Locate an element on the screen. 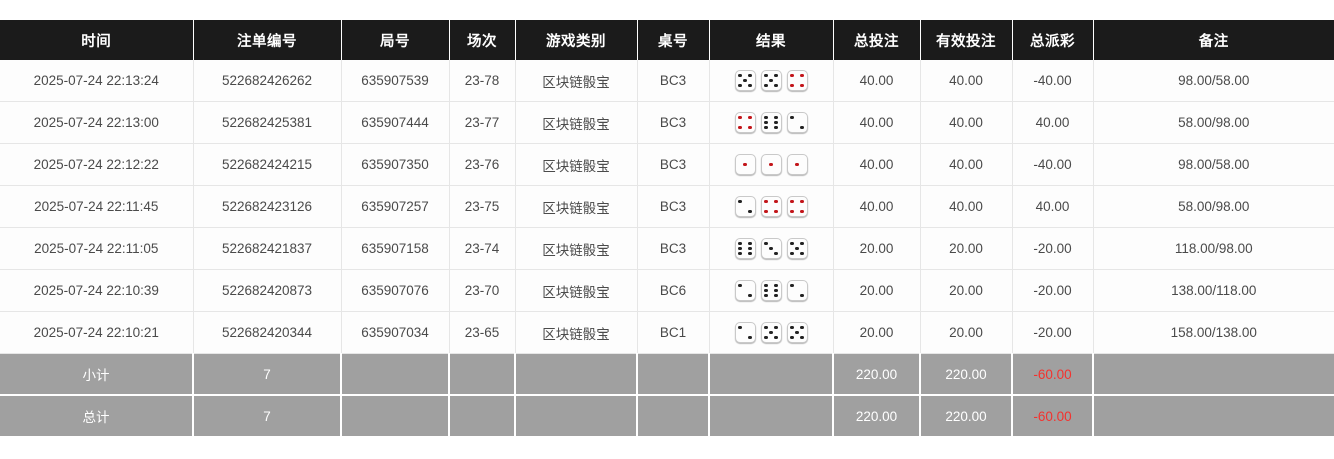 This screenshot has width=1334, height=459. summary-table-no is located at coordinates (673, 374).